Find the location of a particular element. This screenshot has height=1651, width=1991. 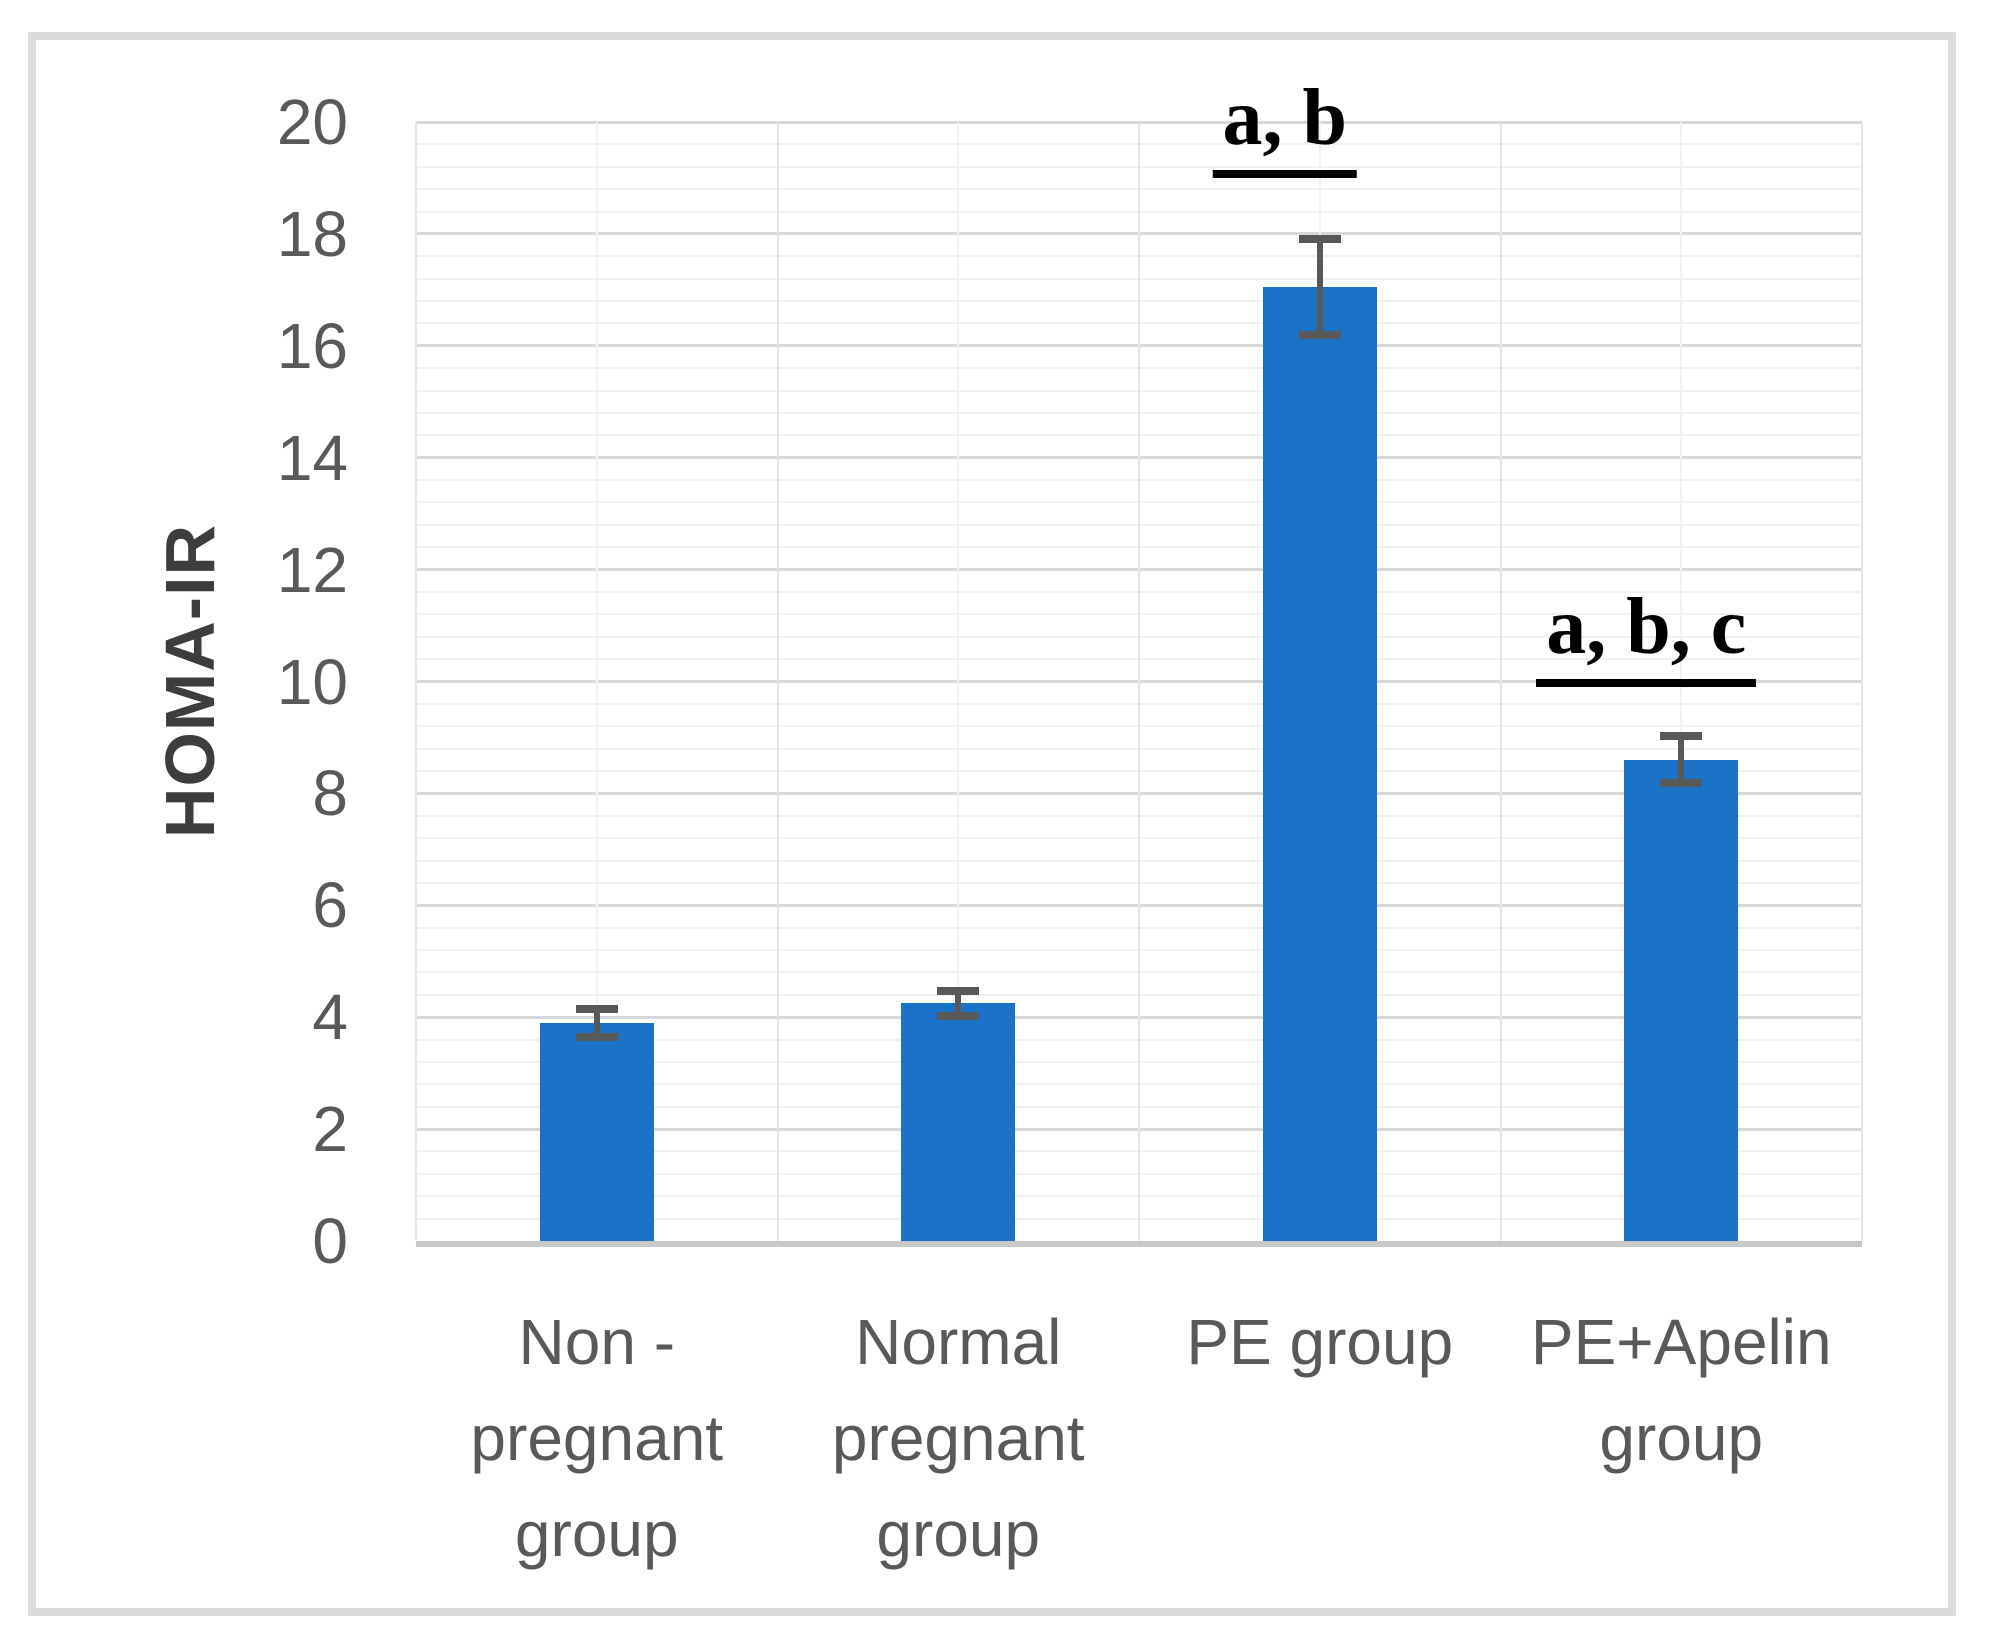

x-category-label: PE group is located at coordinates (1320, 1342).